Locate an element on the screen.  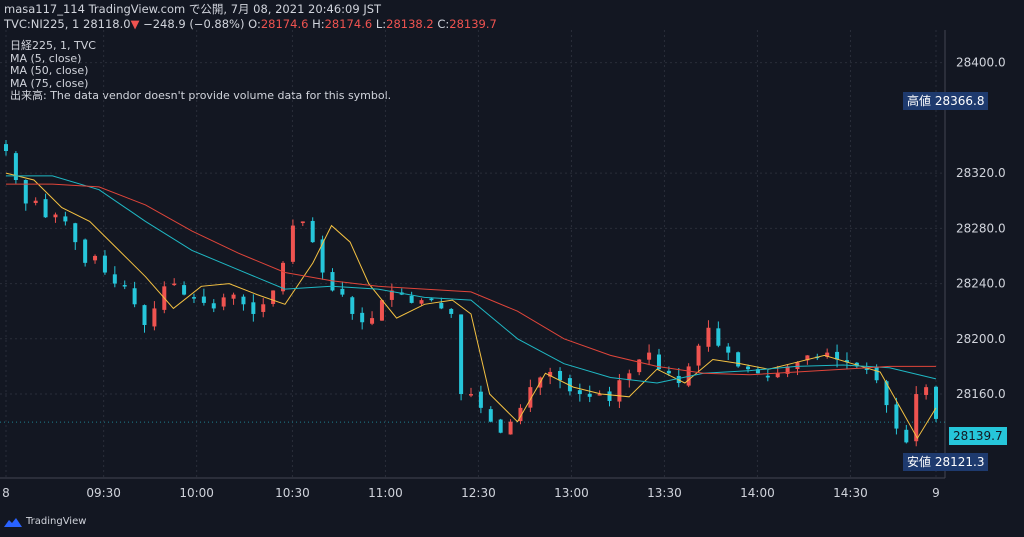
price-tick-label: 28240.0 is located at coordinates (981, 284).